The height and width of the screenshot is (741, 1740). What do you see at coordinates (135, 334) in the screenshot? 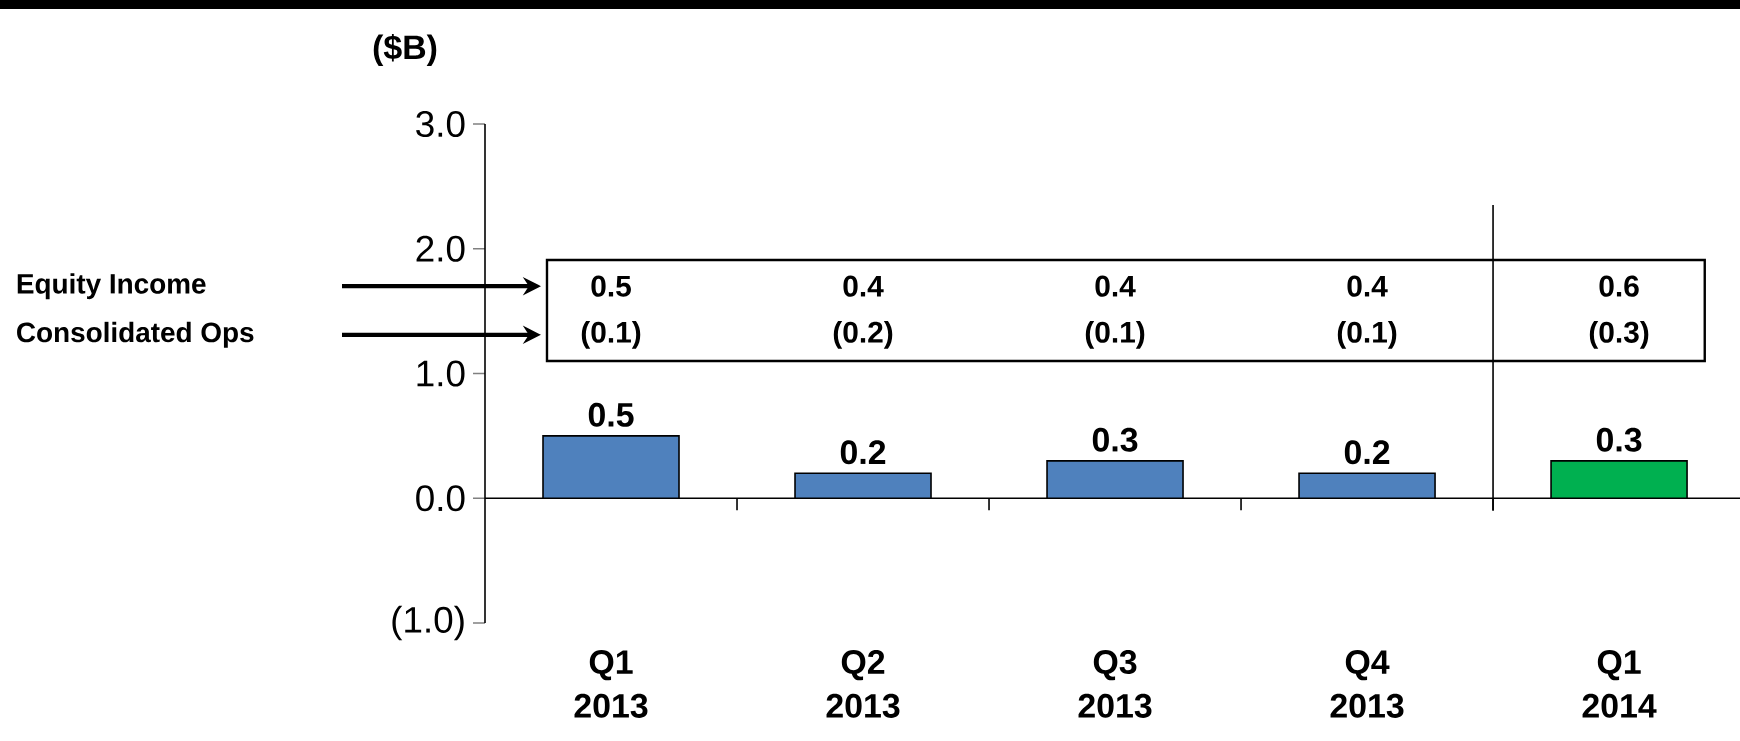
I see `text: Consolidated Ops` at bounding box center [135, 334].